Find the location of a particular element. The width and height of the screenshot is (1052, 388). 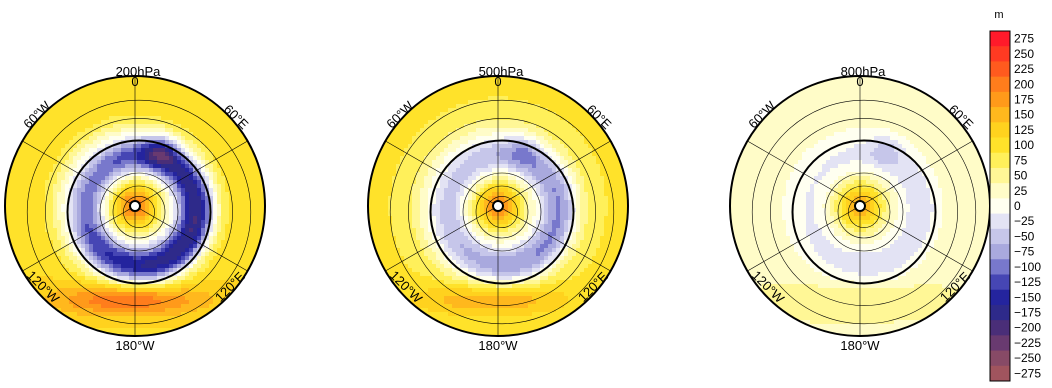

colorbar-tick-label: 250 is located at coordinates (1024, 54).